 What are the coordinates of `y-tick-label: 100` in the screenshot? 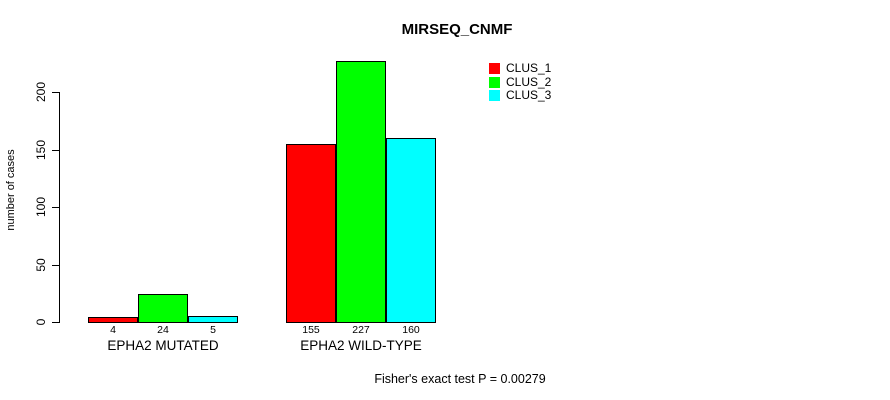 It's located at (41, 207).